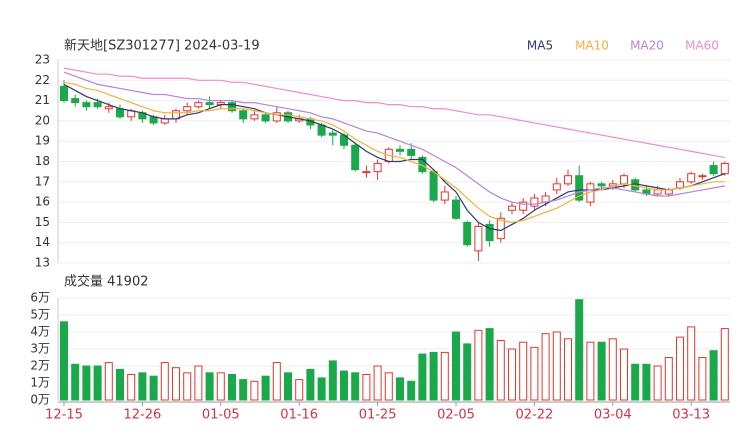 The height and width of the screenshot is (440, 740). I want to click on x-tick-label: 12-15, so click(64, 415).